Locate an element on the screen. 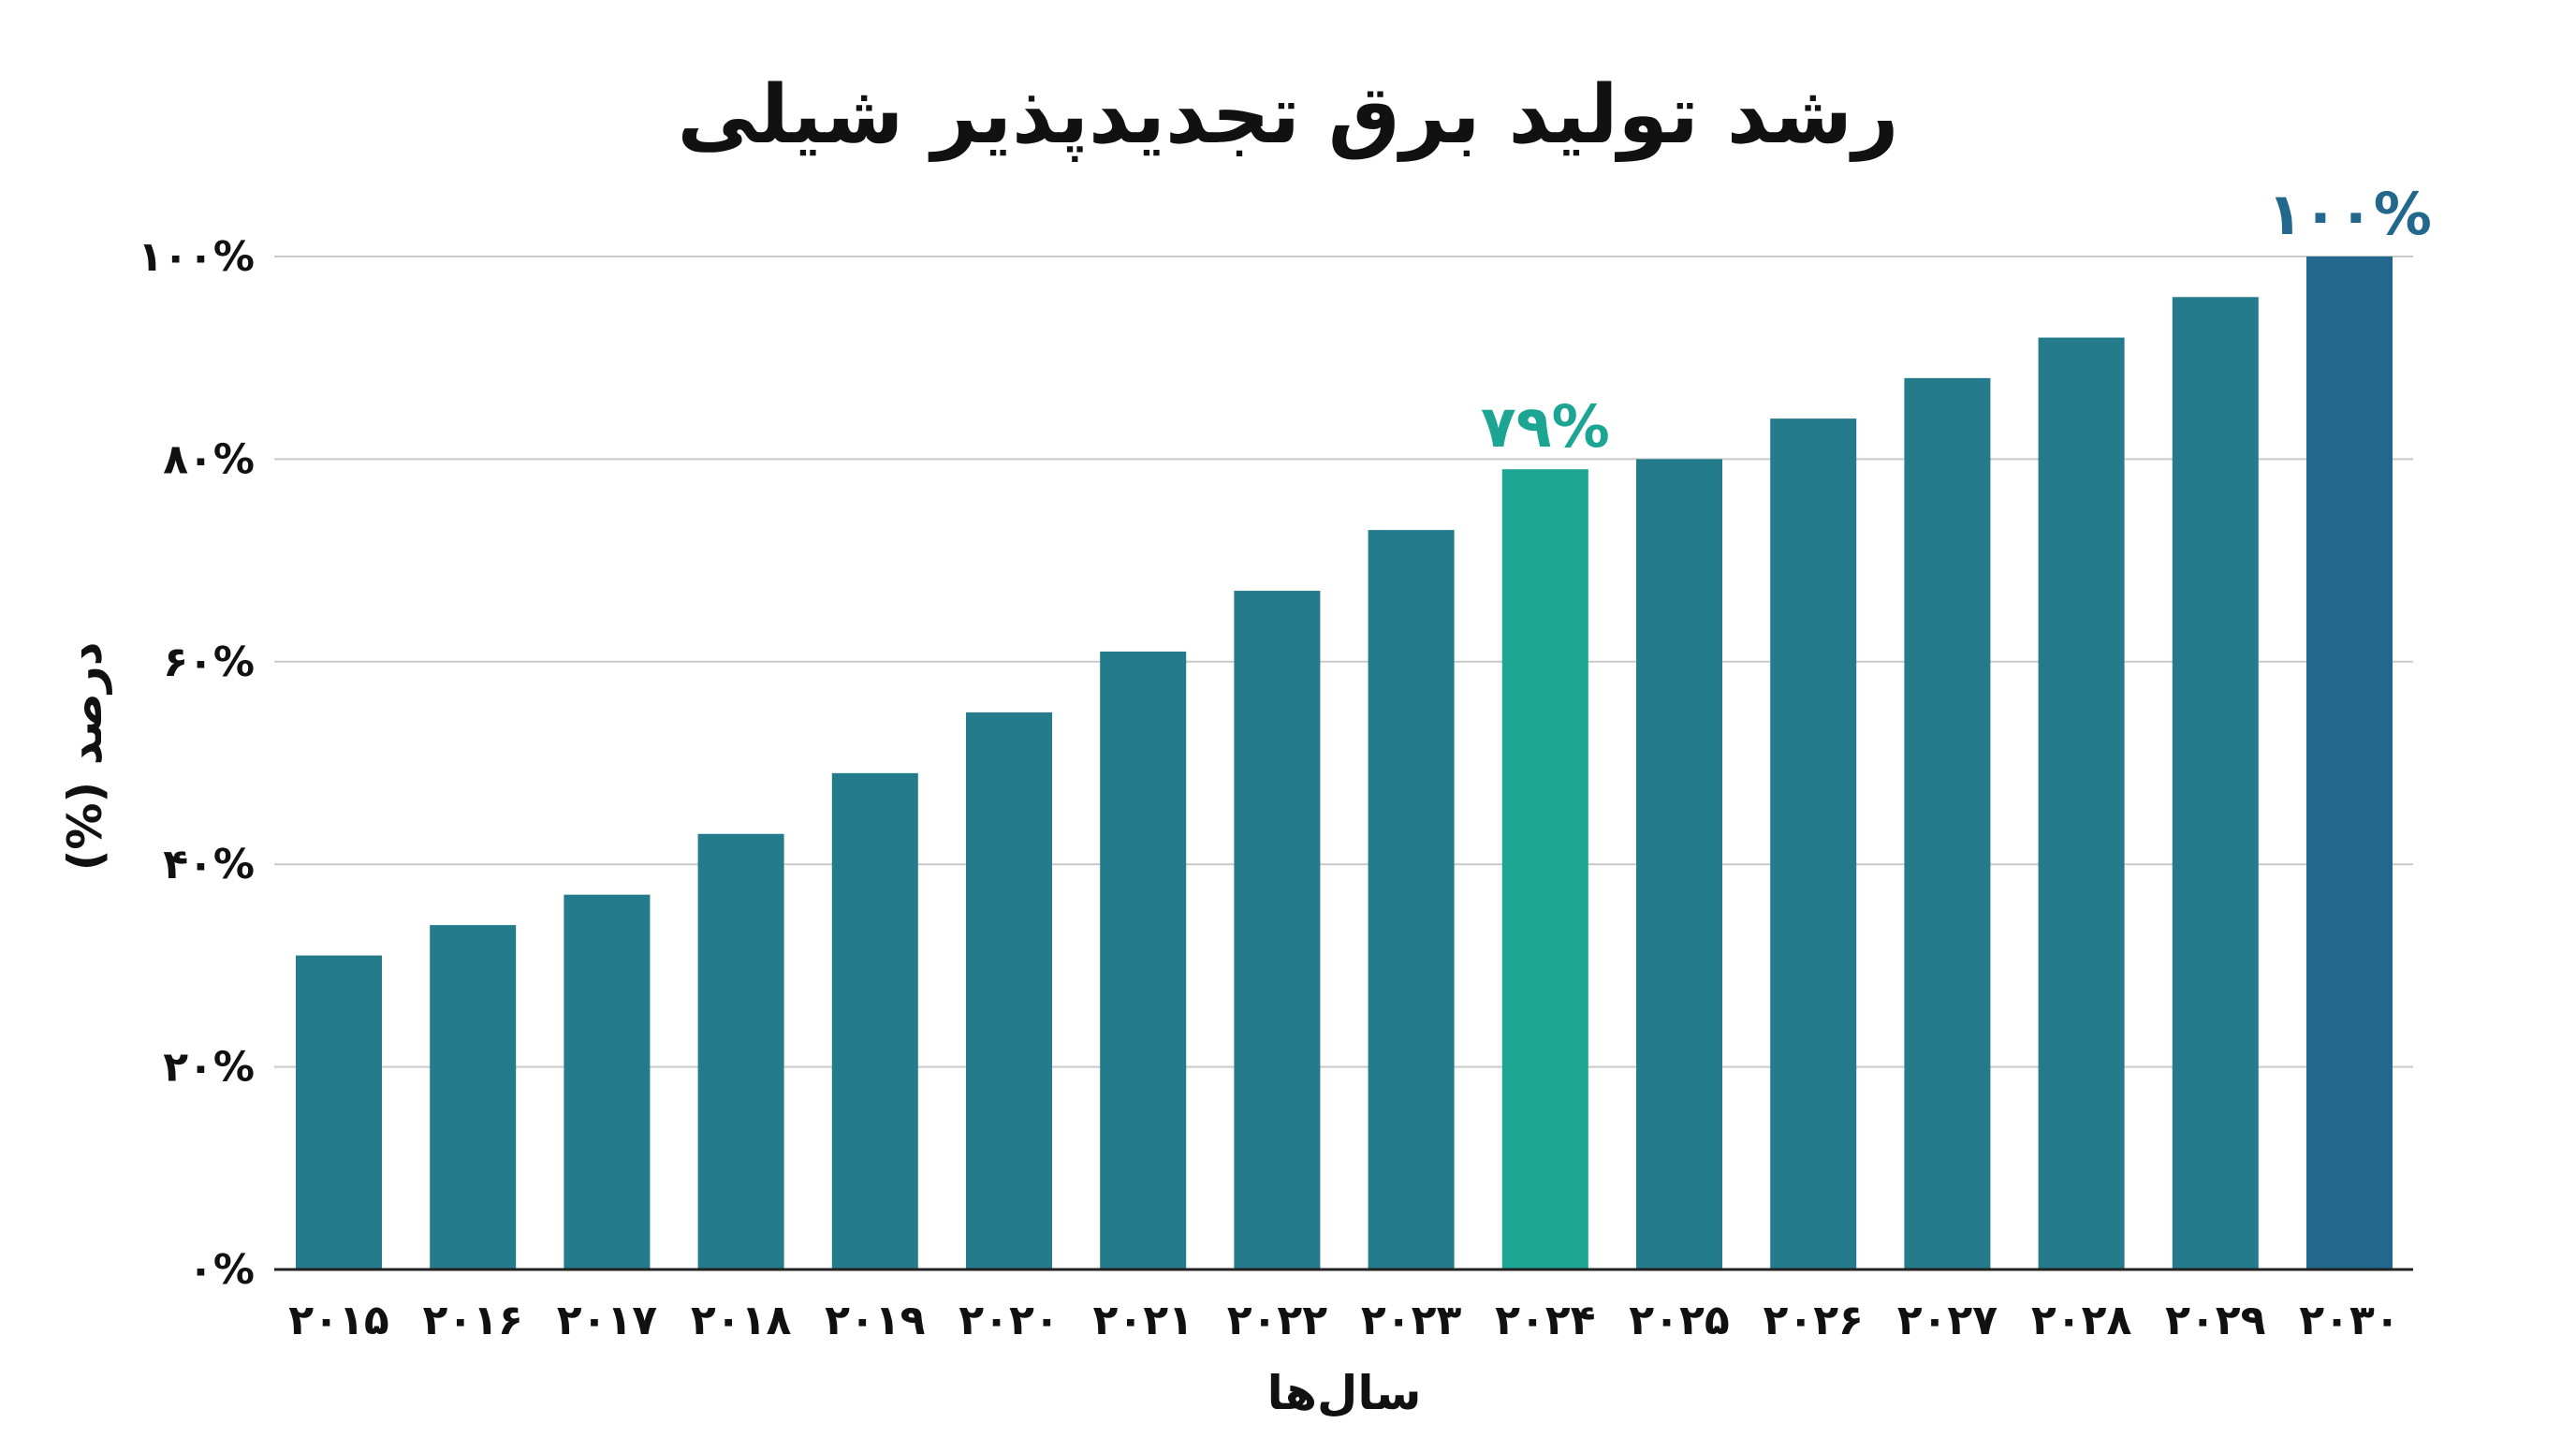  x-tick-label: ۲۰۲۵ is located at coordinates (1679, 1320).